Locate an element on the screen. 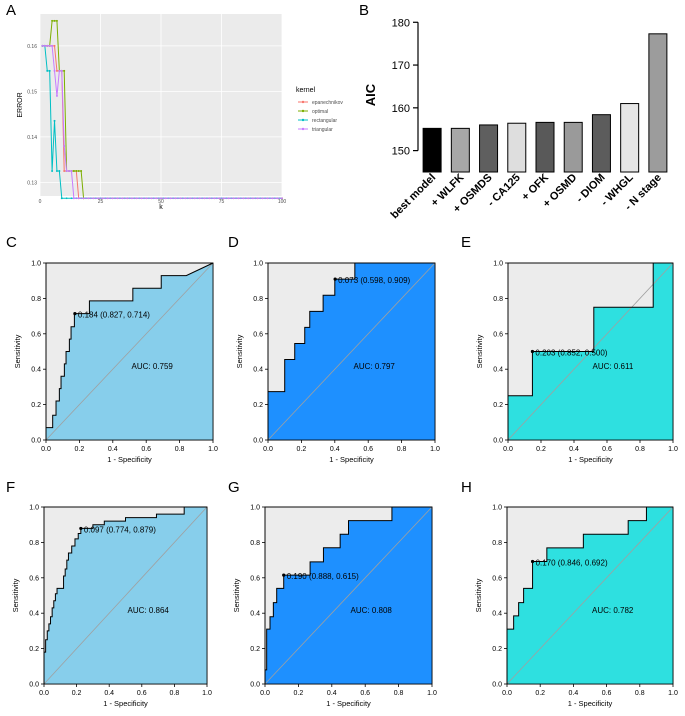 This screenshot has height=716, width=685. panel-label-g: G is located at coordinates (234, 487).